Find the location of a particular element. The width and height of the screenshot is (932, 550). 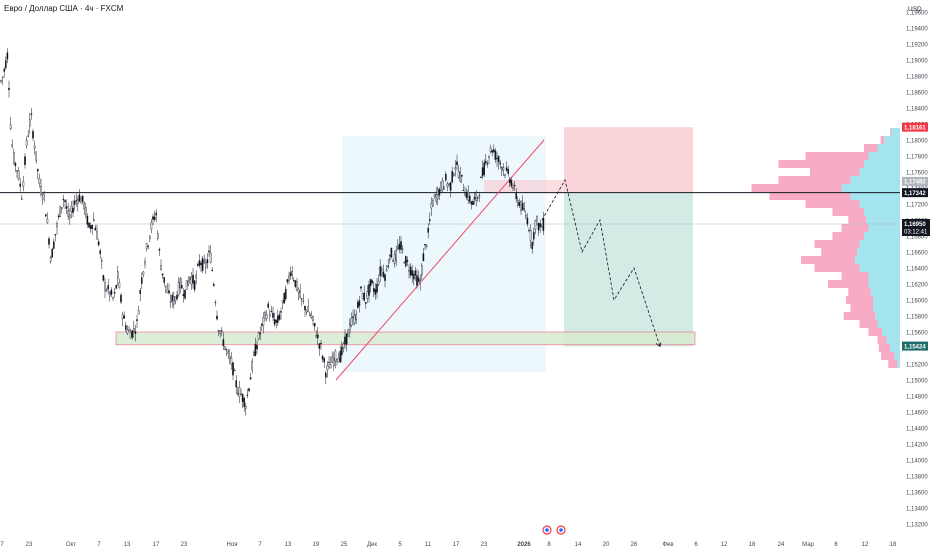

y-tick-label: 1,14600 is located at coordinates (917, 414).